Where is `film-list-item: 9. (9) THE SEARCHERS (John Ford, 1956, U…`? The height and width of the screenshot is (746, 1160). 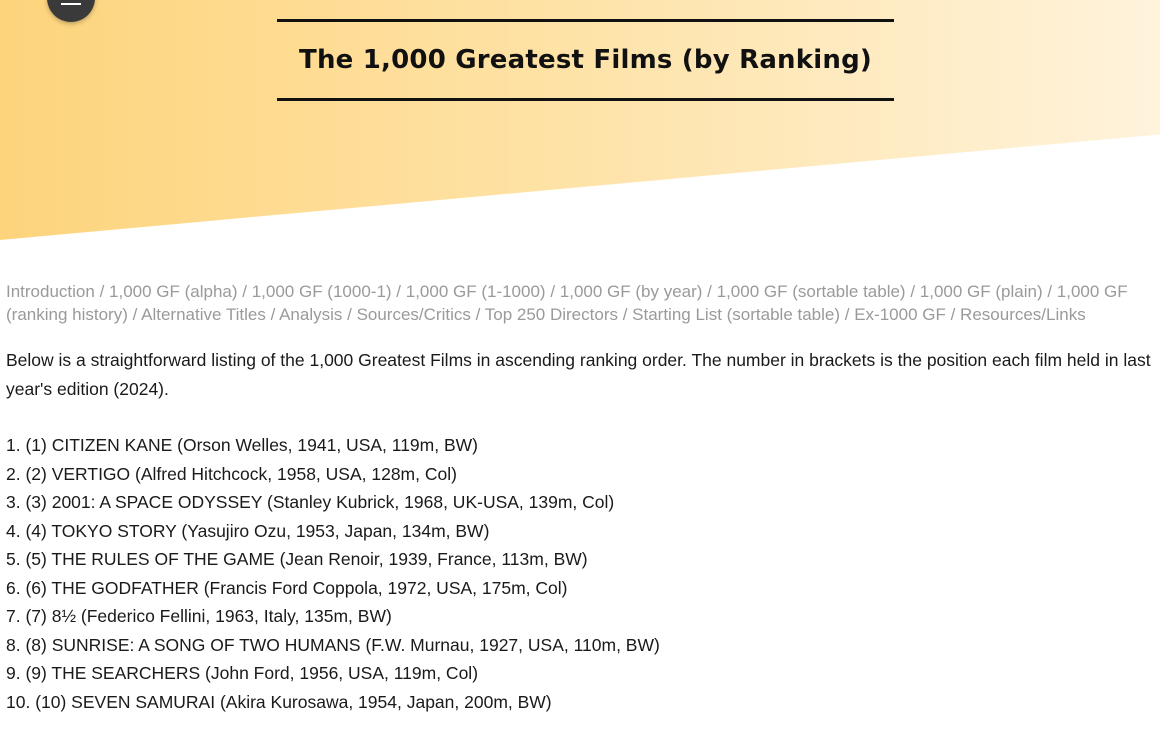
film-list-item: 9. (9) THE SEARCHERS (John Ford, 1956, U… is located at coordinates (242, 673).